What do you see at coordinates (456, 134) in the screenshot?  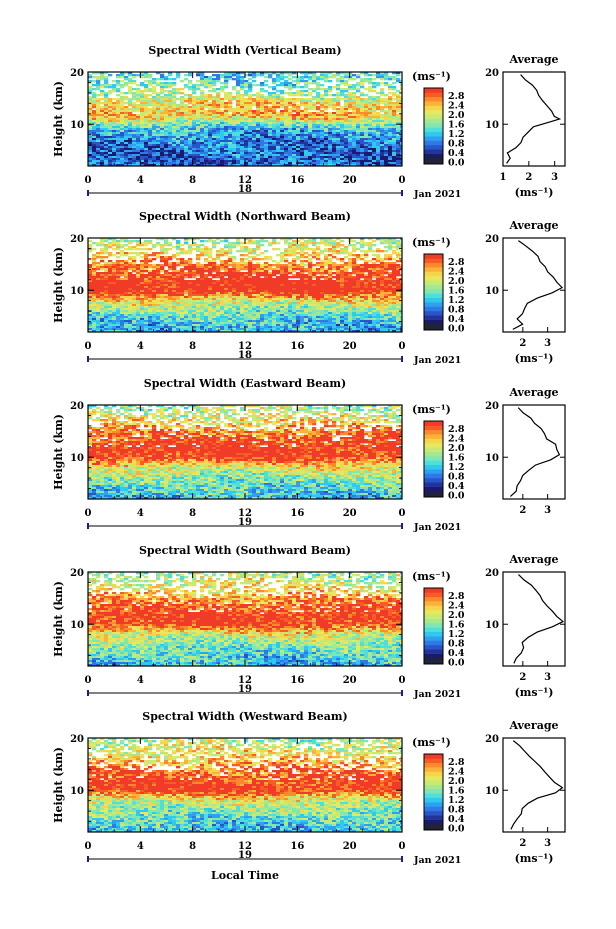 I see `colorbar-tick-label: 1.2` at bounding box center [456, 134].